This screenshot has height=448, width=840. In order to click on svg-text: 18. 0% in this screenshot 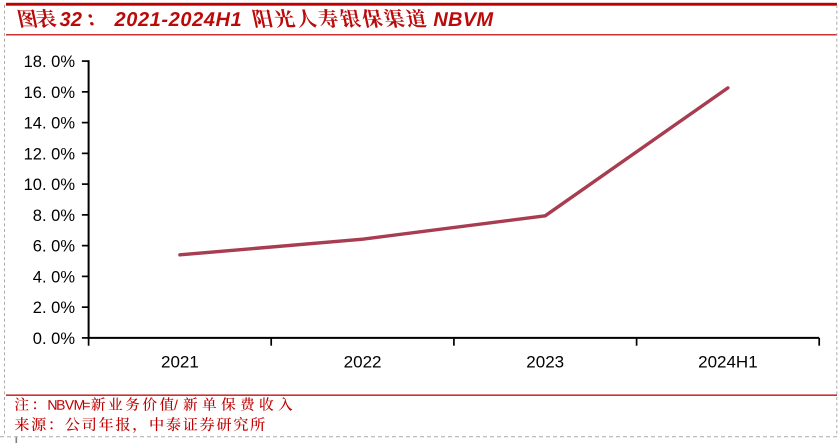, I will do `click(50, 62)`.